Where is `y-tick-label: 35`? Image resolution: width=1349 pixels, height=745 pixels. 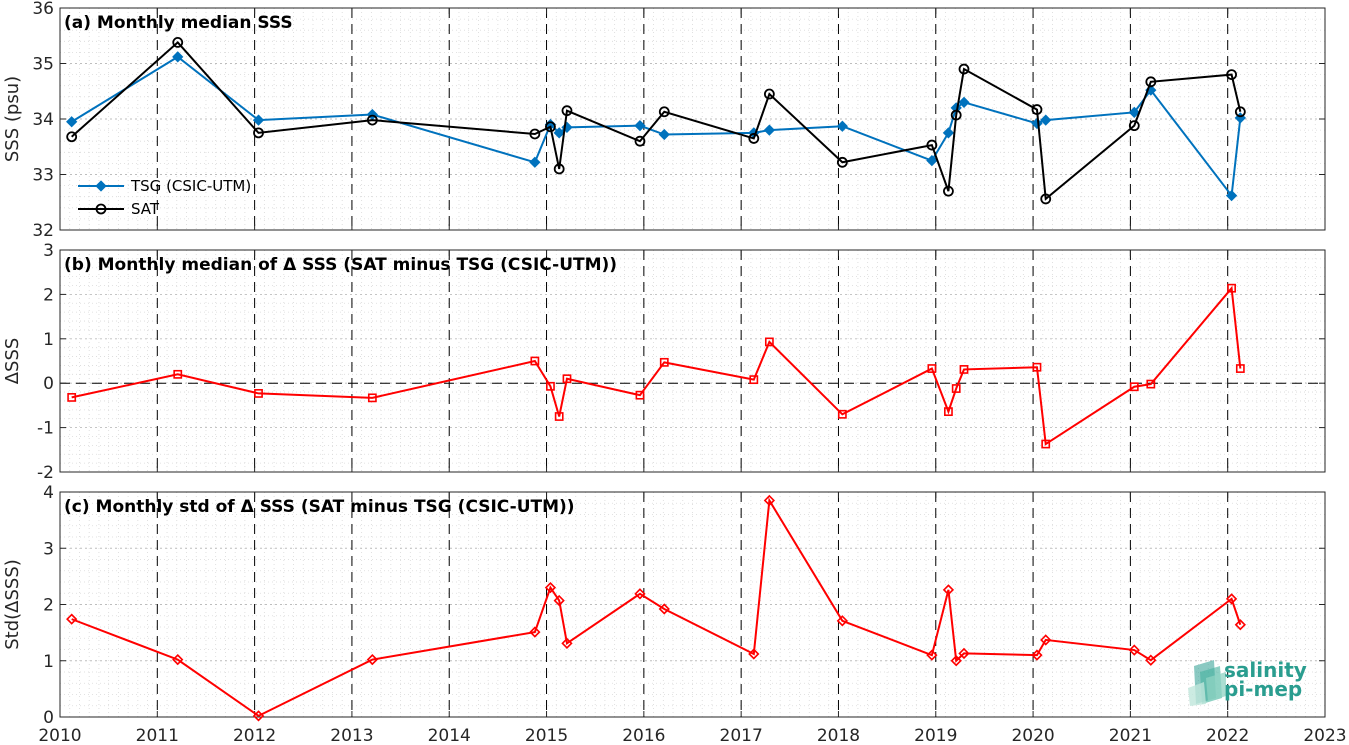
y-tick-label: 35 is located at coordinates (43, 65).